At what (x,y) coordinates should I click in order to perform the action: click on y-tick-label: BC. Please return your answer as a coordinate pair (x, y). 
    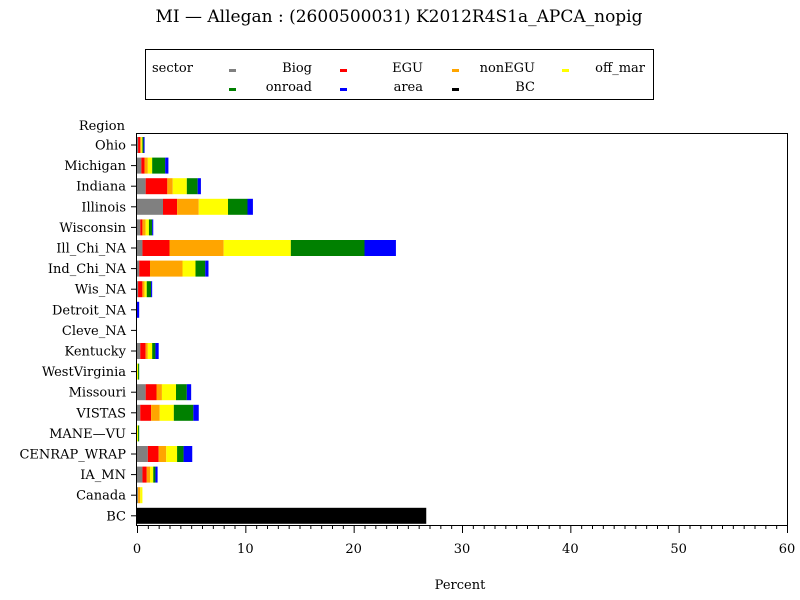
    Looking at the image, I should click on (116, 516).